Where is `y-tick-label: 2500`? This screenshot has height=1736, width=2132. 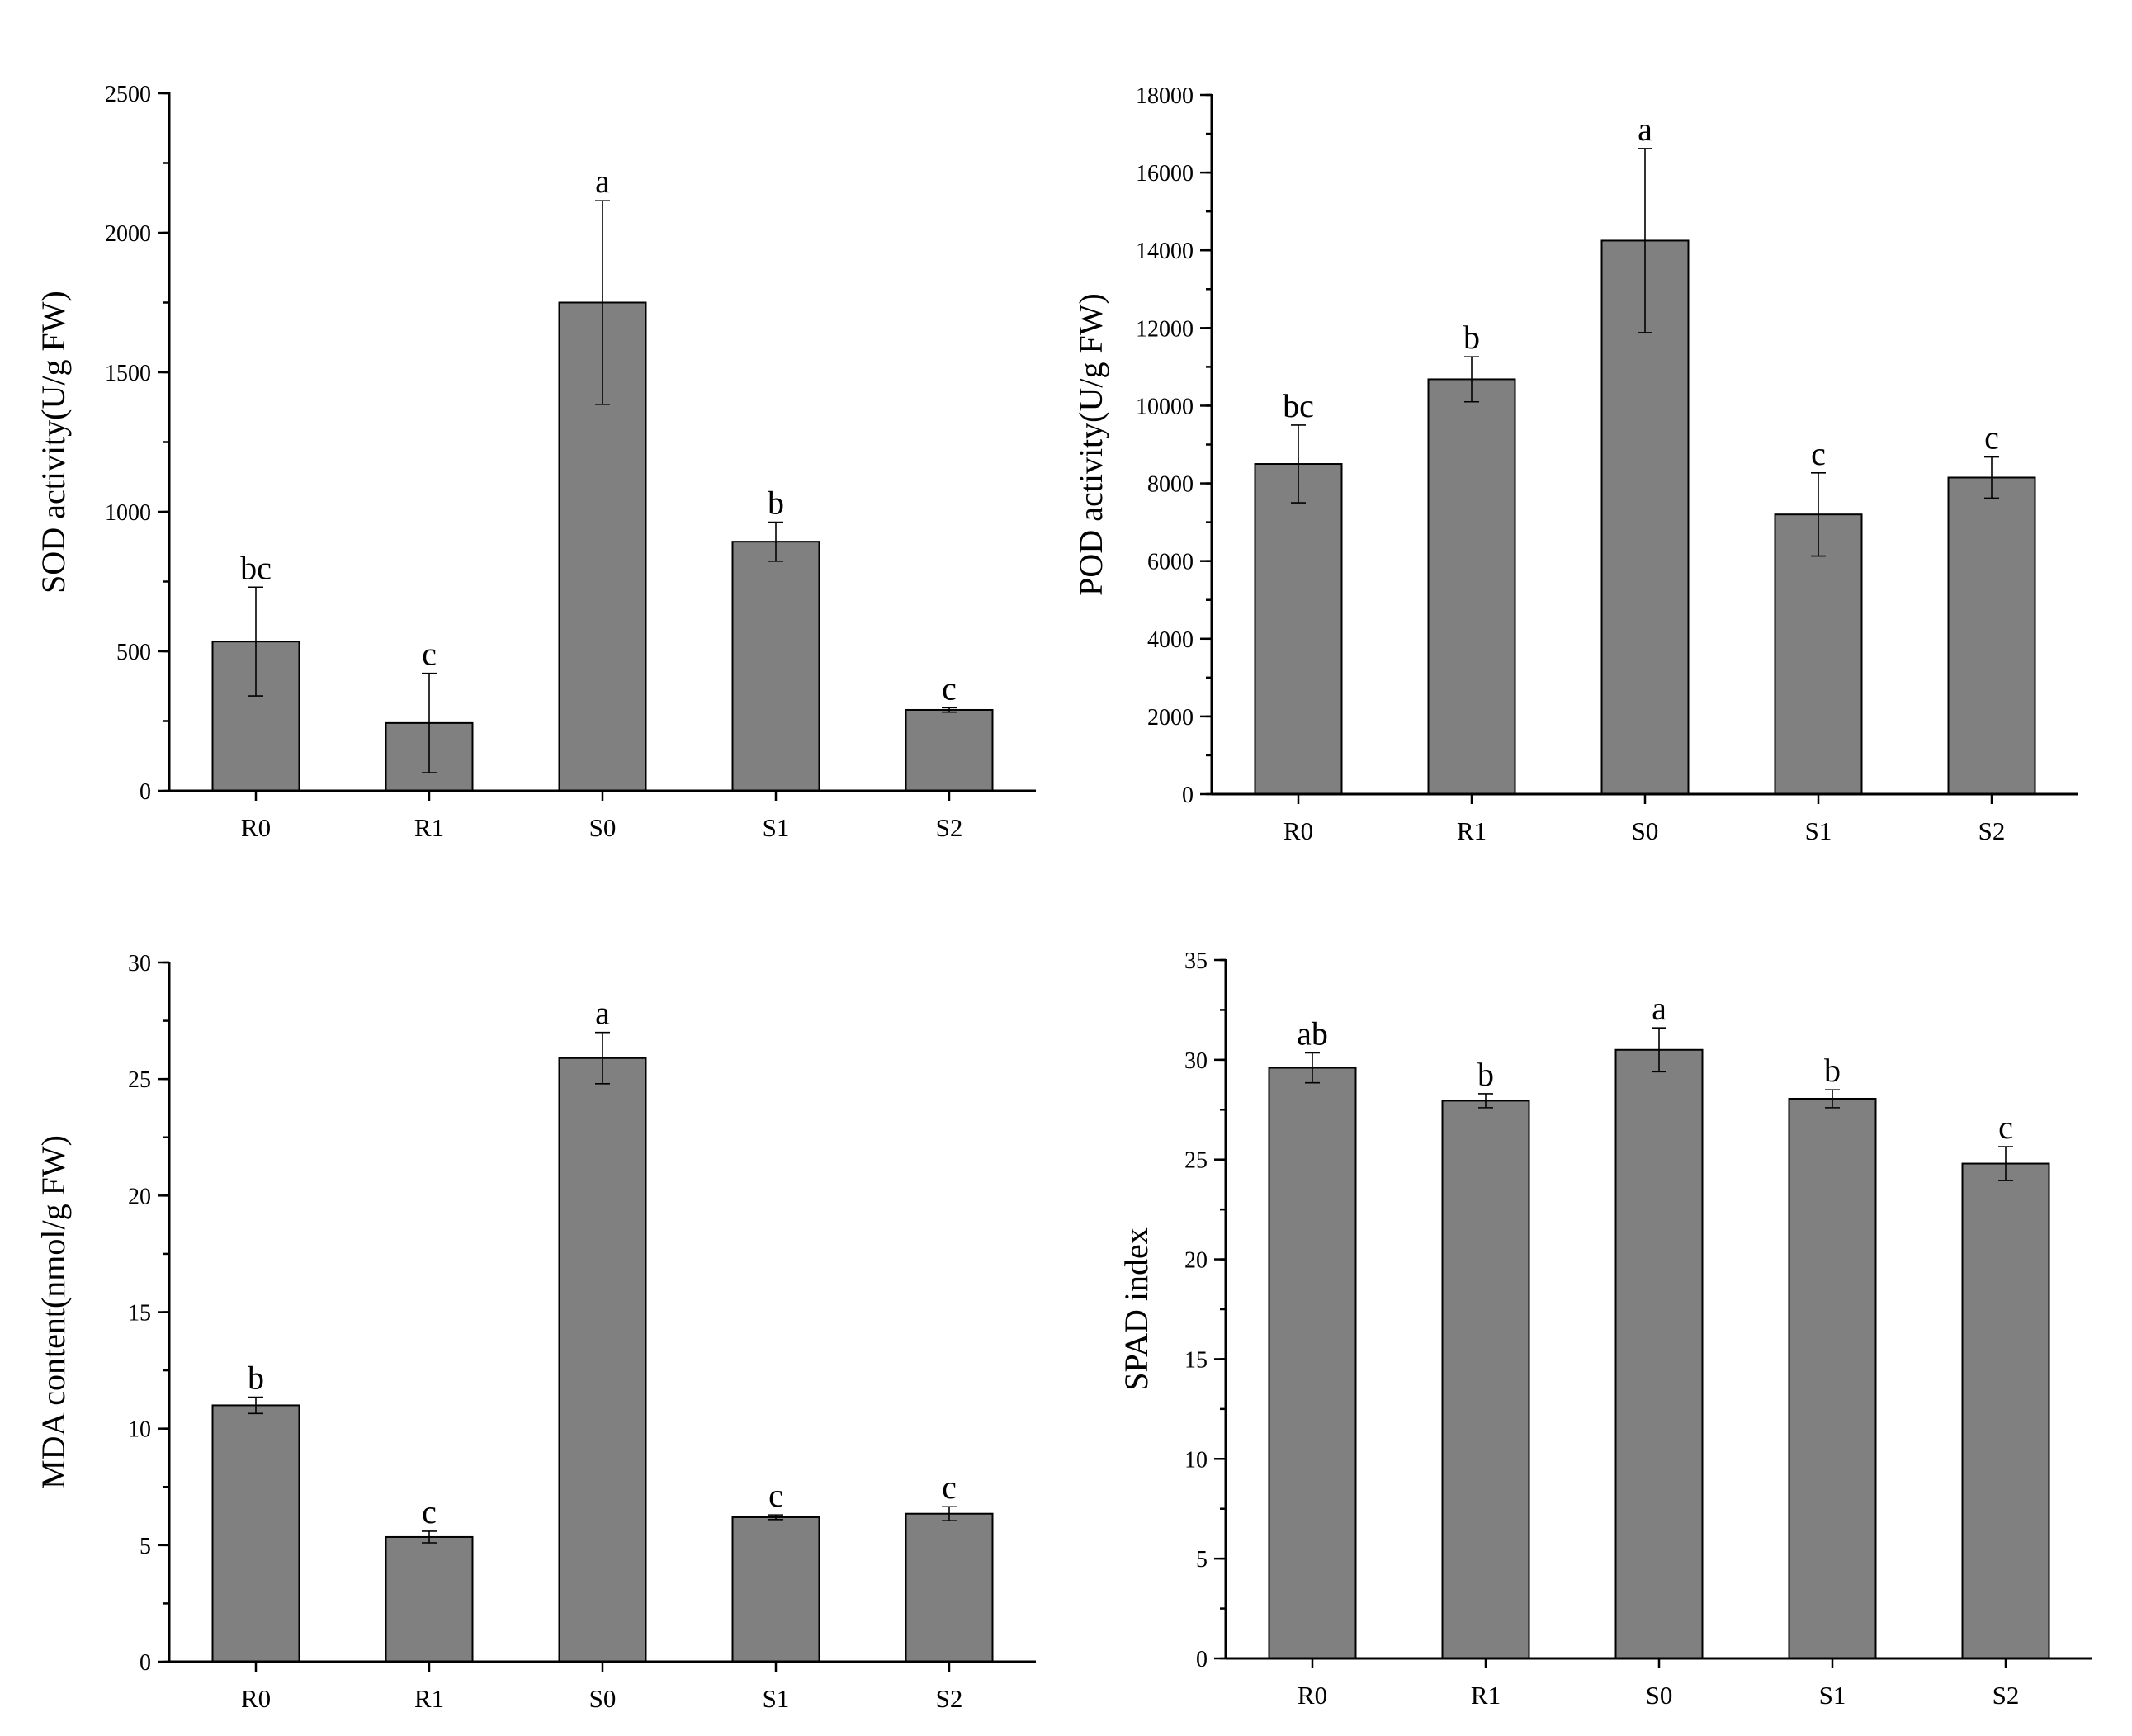
y-tick-label: 2500 is located at coordinates (128, 94).